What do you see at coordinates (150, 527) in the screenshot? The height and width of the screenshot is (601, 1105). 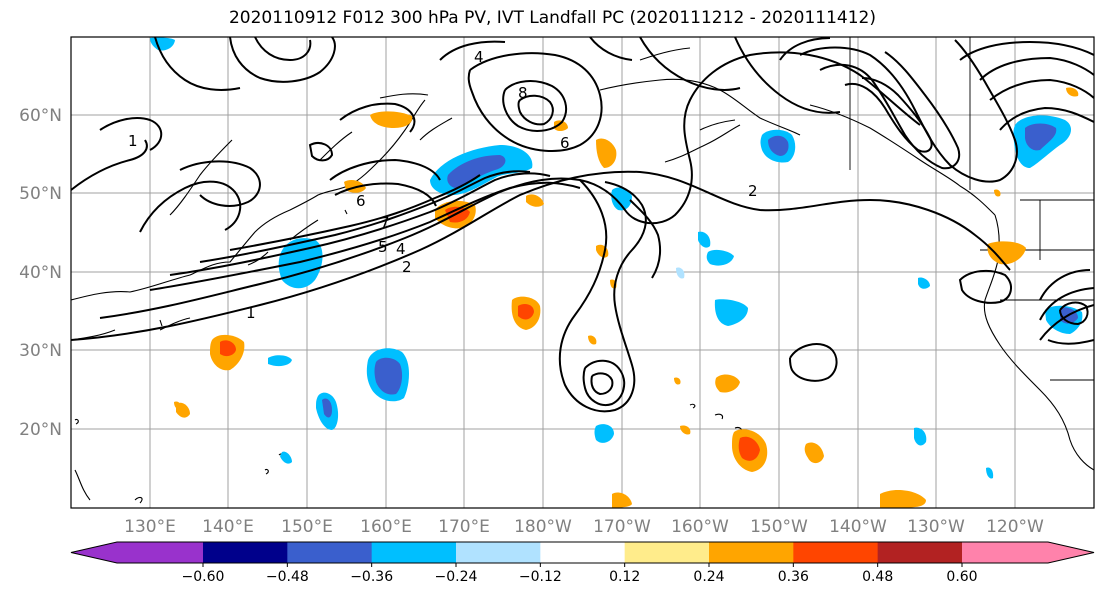 I see `lon-label: 130°E` at bounding box center [150, 527].